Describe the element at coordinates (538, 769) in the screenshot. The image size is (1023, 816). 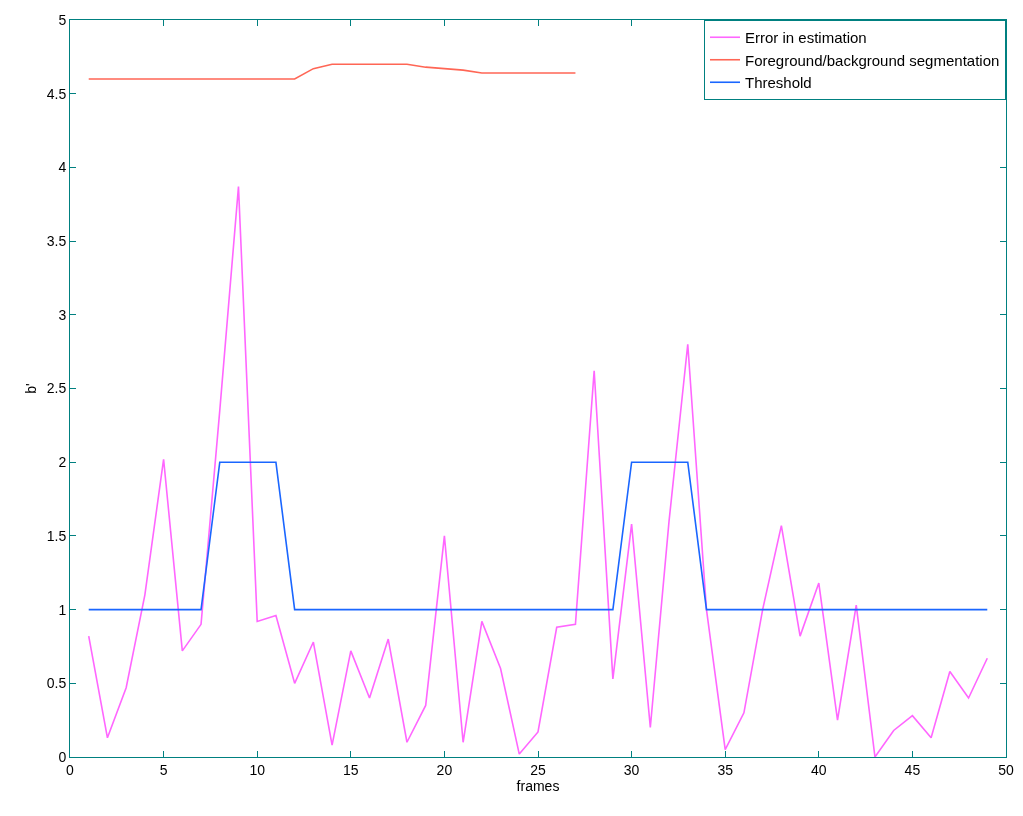
I see `x-tick-label: 25` at that location.